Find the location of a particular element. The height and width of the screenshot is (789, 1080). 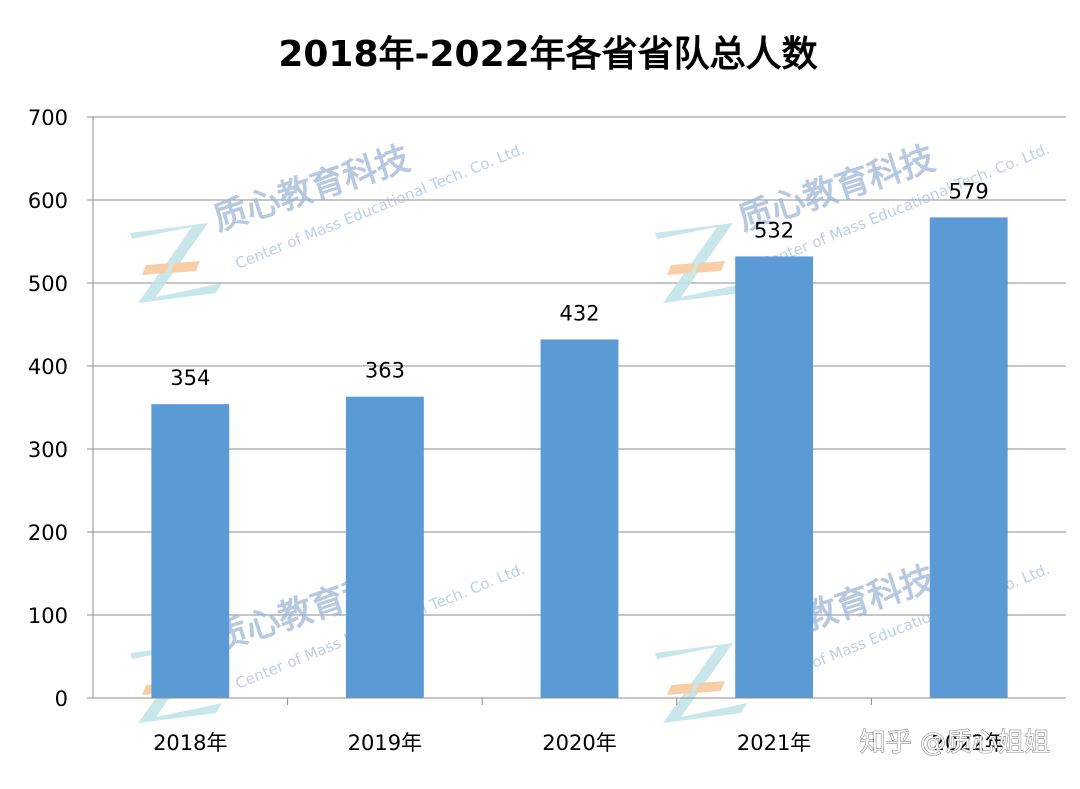

source-watermark: 知乎 @质心姐姐 is located at coordinates (955, 743).